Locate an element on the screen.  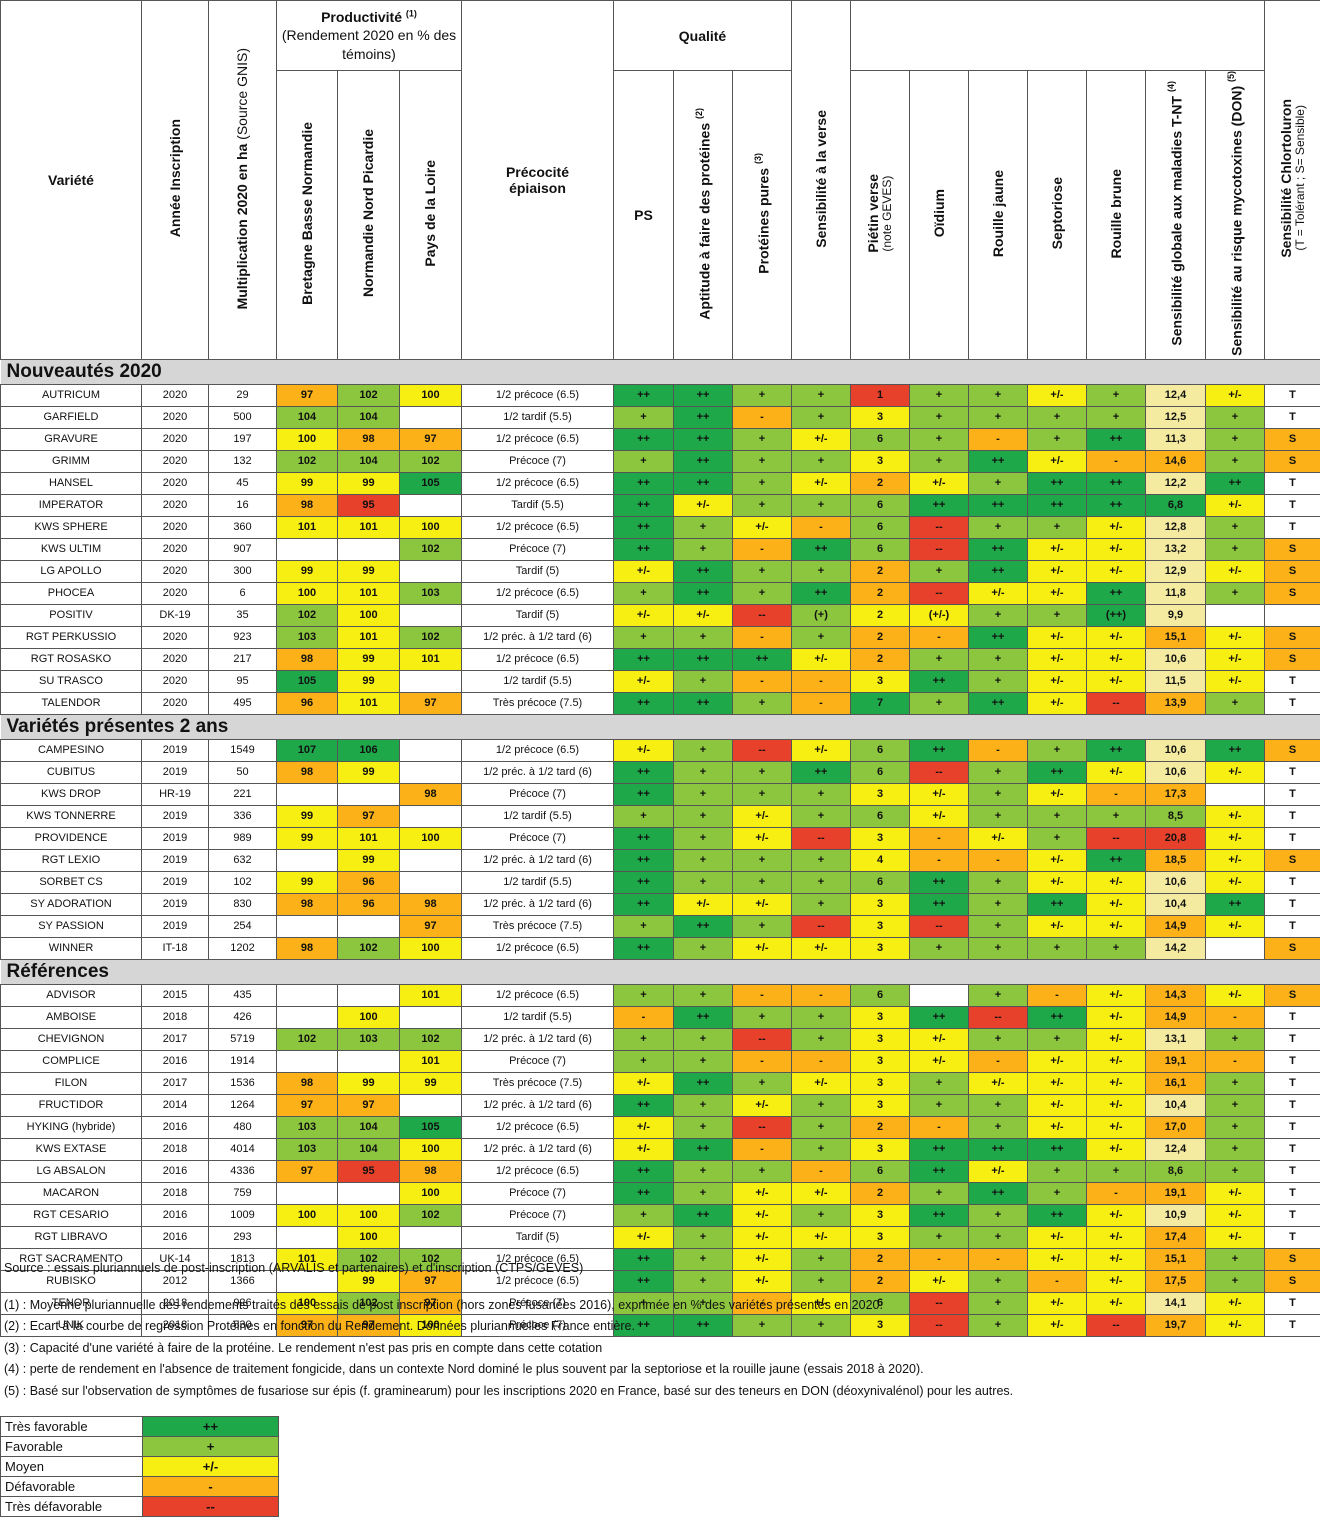
cell-normandie: 102 is located at coordinates (368, 395).